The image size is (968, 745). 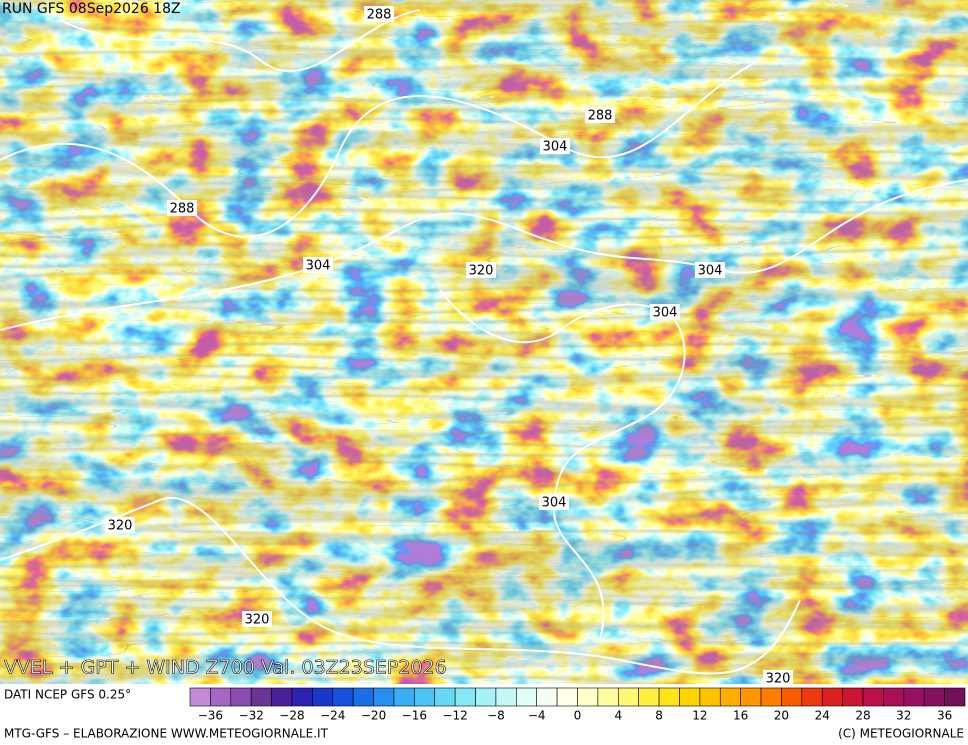 What do you see at coordinates (332, 716) in the screenshot?
I see `colorbar-tick-label: −24` at bounding box center [332, 716].